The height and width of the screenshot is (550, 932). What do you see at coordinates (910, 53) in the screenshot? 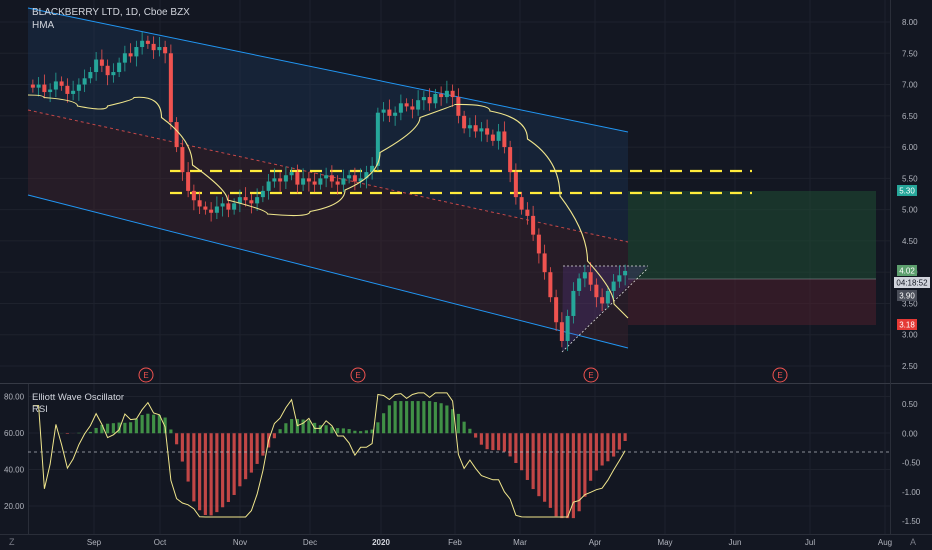
I see `price-tick-label: 7.50` at bounding box center [910, 53].